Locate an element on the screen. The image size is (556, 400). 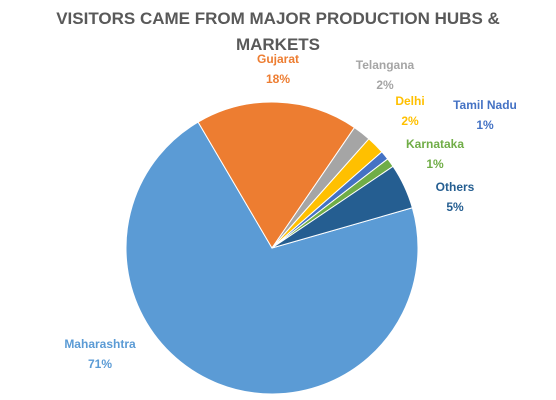
category-label: Maharashtra is located at coordinates (100, 344).